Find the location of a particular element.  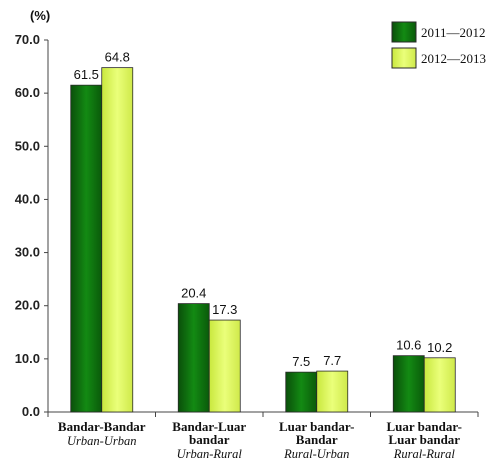

y-tick-label: 0.0 is located at coordinates (31, 411).